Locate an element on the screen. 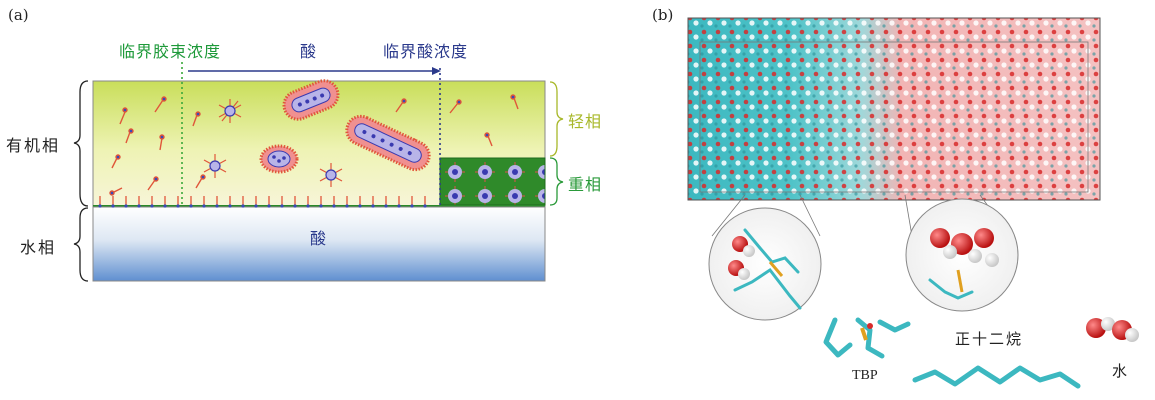 The width and height of the screenshot is (1155, 400). light-phase-brace is located at coordinates (556, 119).